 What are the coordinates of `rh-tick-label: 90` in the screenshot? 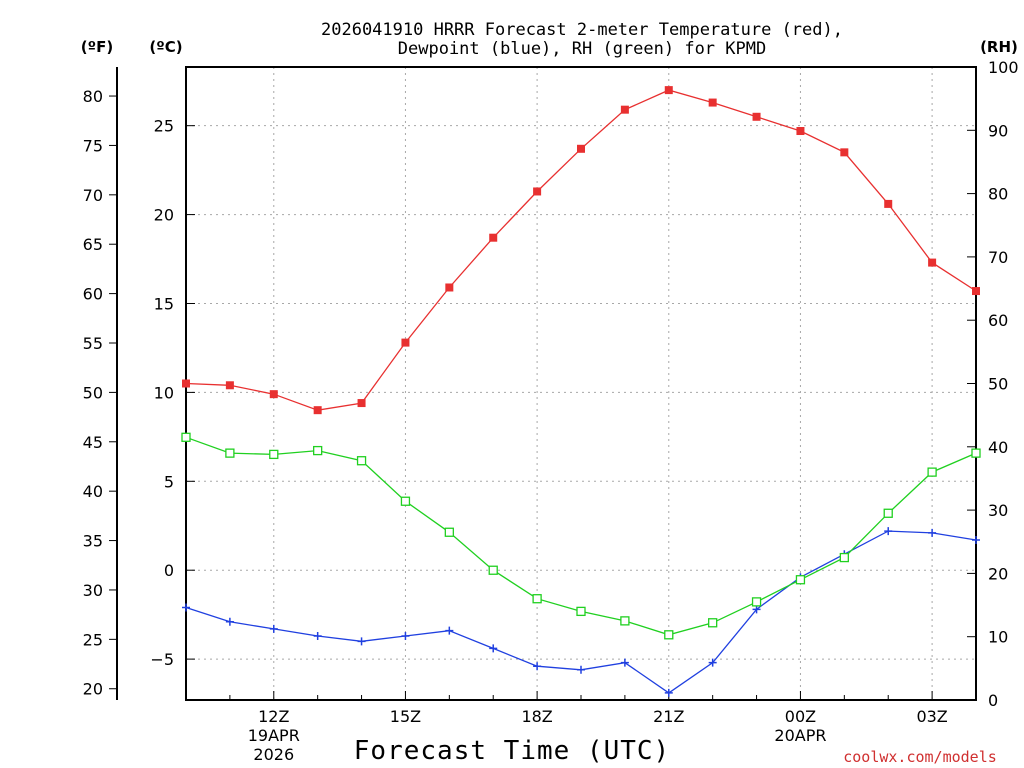 It's located at (998, 130).